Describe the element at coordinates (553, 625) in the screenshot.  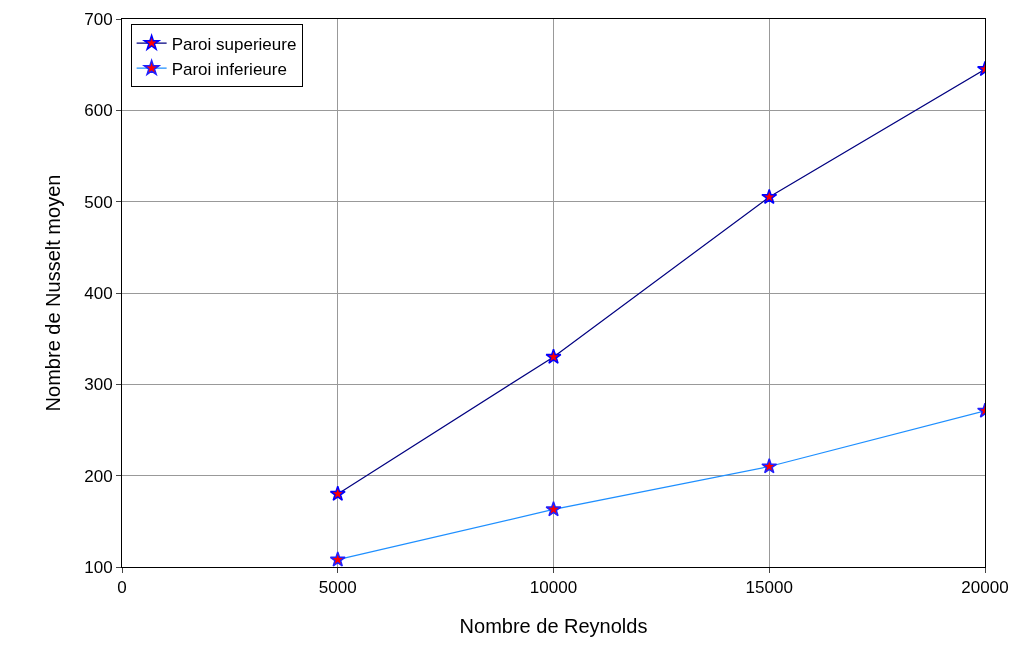
I see `x-axis-title: Nombre de Reynolds` at that location.